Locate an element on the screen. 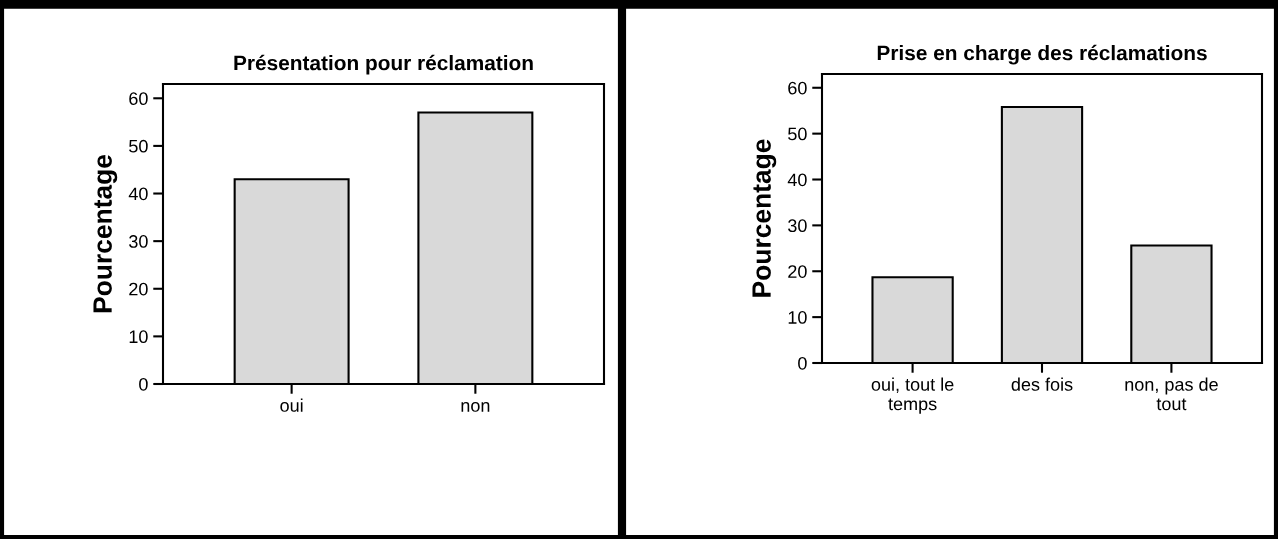  chart-title: Prise en charge des réclamations is located at coordinates (1042, 54).